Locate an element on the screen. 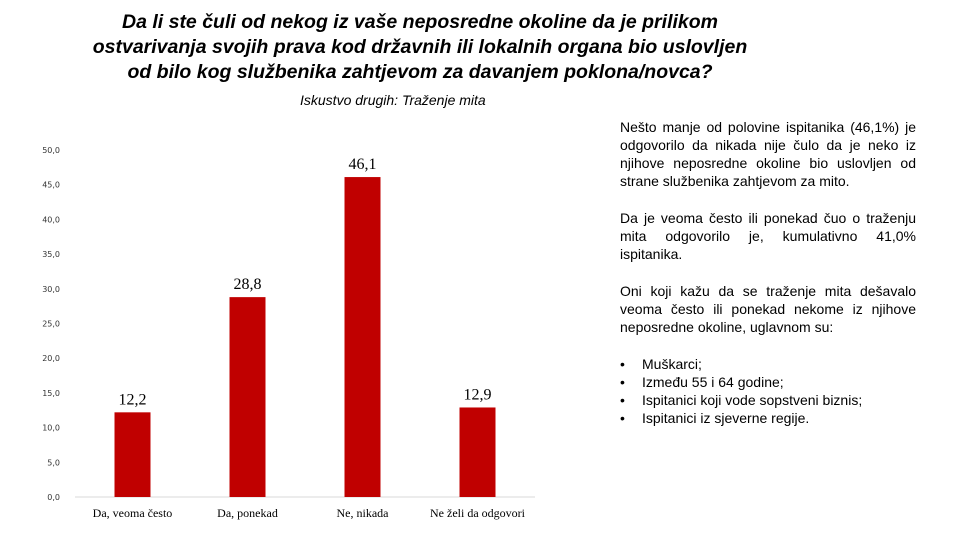 This screenshot has width=960, height=540. y-tick-label: 45,0 is located at coordinates (51, 185).